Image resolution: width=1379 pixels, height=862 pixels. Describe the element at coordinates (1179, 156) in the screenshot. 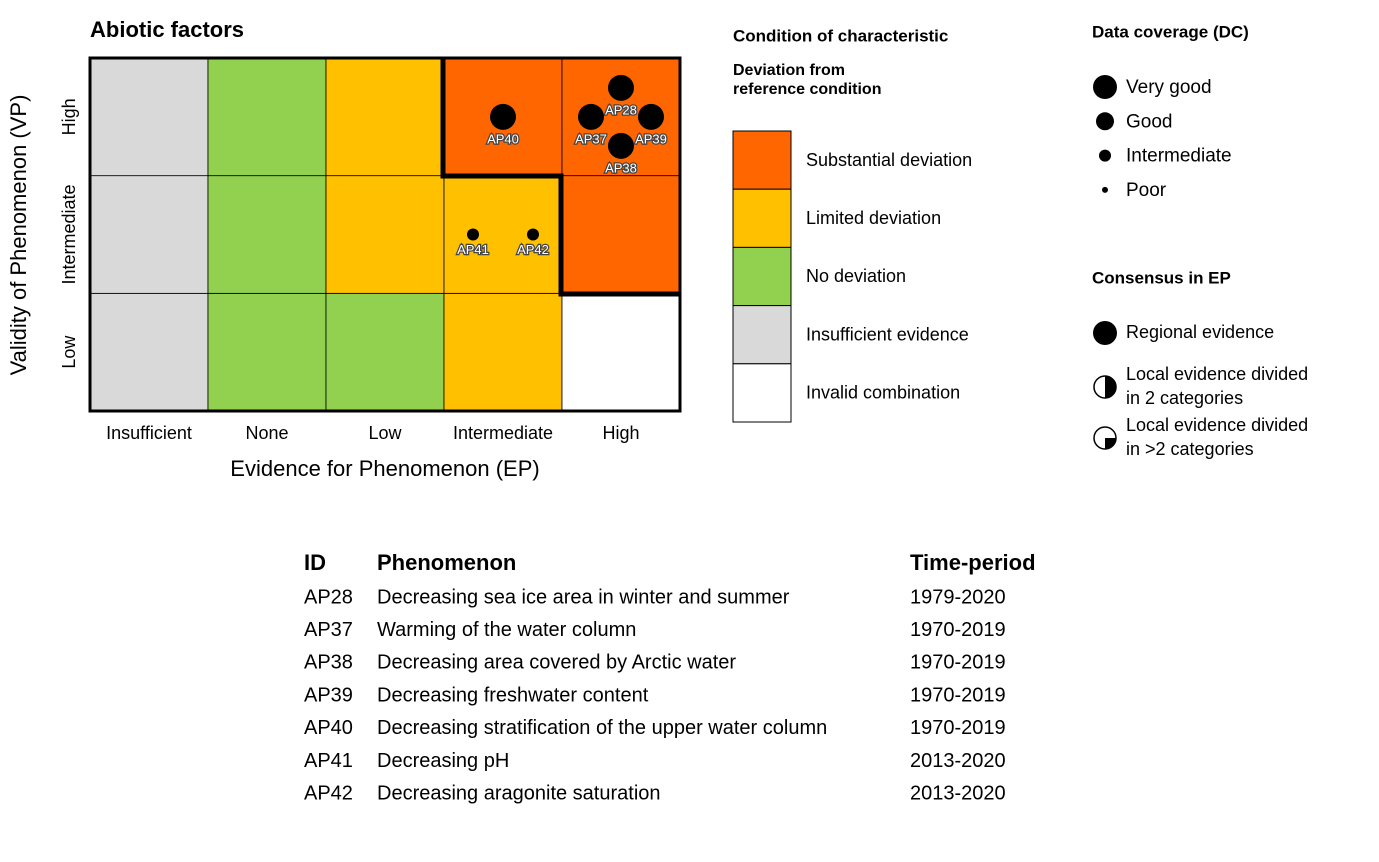

I see `legend-label: Intermediate` at that location.